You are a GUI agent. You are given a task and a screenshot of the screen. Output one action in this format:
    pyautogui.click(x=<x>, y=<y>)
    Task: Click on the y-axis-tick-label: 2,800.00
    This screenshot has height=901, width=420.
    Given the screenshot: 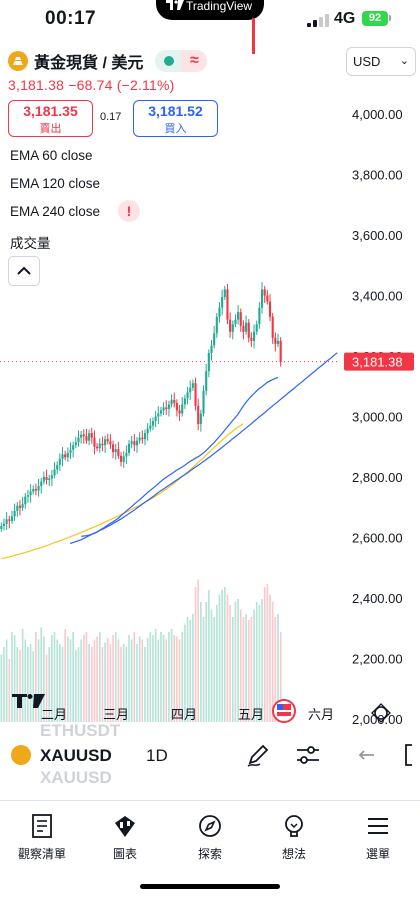 What is the action you would take?
    pyautogui.click(x=377, y=477)
    